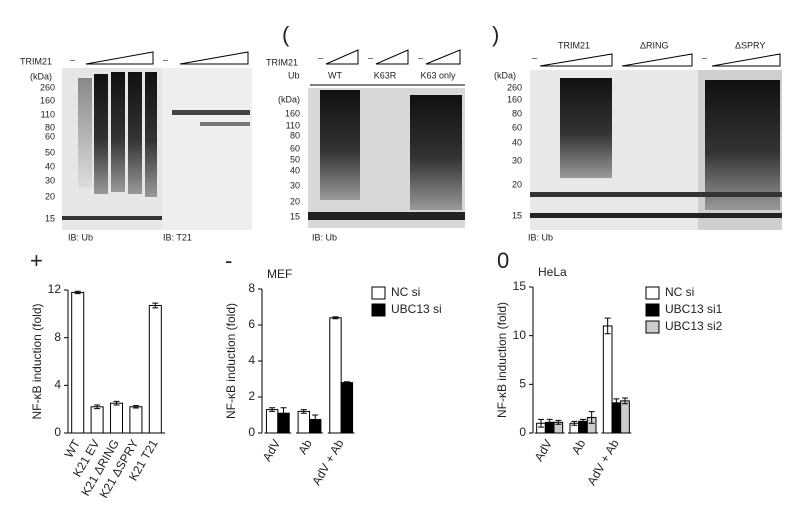  I want to click on group-label: K63 only, so click(438, 75).